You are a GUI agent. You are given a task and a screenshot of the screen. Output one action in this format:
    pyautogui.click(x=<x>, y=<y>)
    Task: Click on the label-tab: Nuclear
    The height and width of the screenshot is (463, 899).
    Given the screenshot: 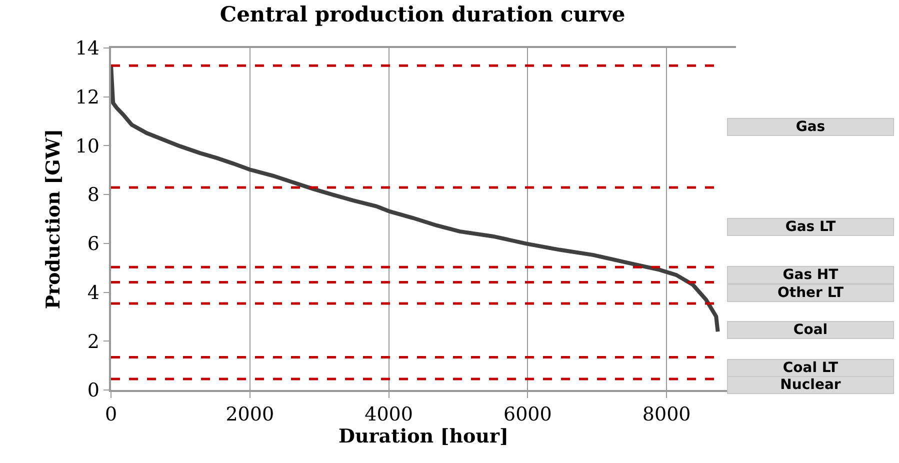 What is the action you would take?
    pyautogui.click(x=810, y=385)
    